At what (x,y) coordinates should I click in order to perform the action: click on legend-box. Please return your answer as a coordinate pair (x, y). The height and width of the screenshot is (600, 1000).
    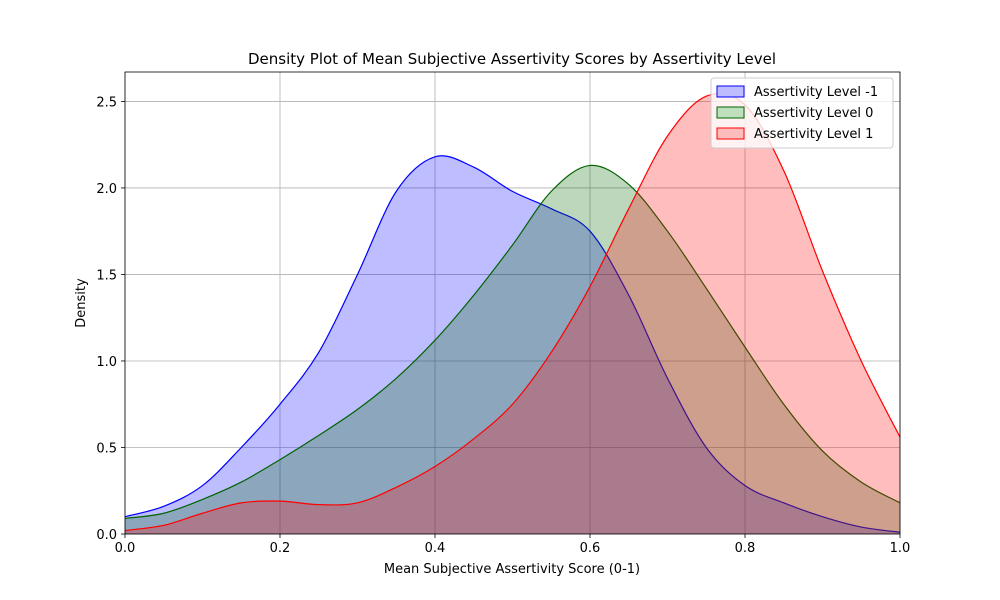
    Looking at the image, I should click on (802, 113).